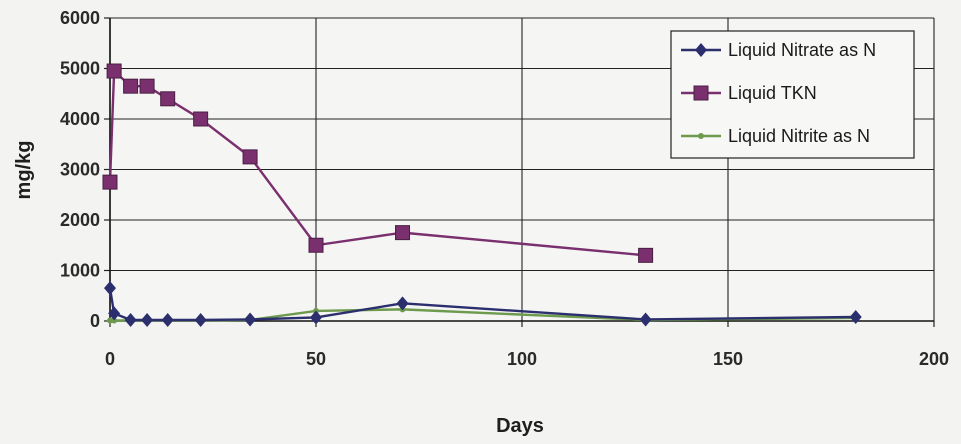 This screenshot has height=444, width=961. Describe the element at coordinates (522, 359) in the screenshot. I see `x-tick-label: 100` at that location.